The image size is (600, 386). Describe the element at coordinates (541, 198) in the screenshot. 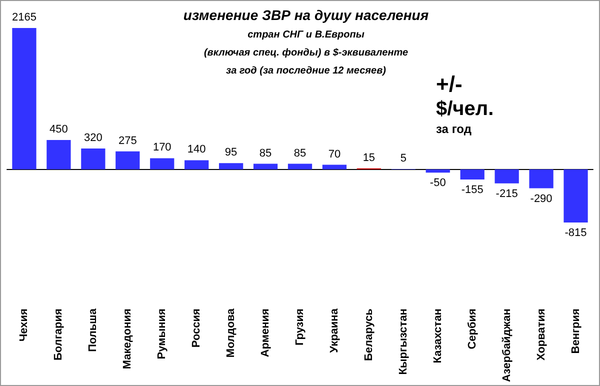

I see `data-label: -290` at that location.